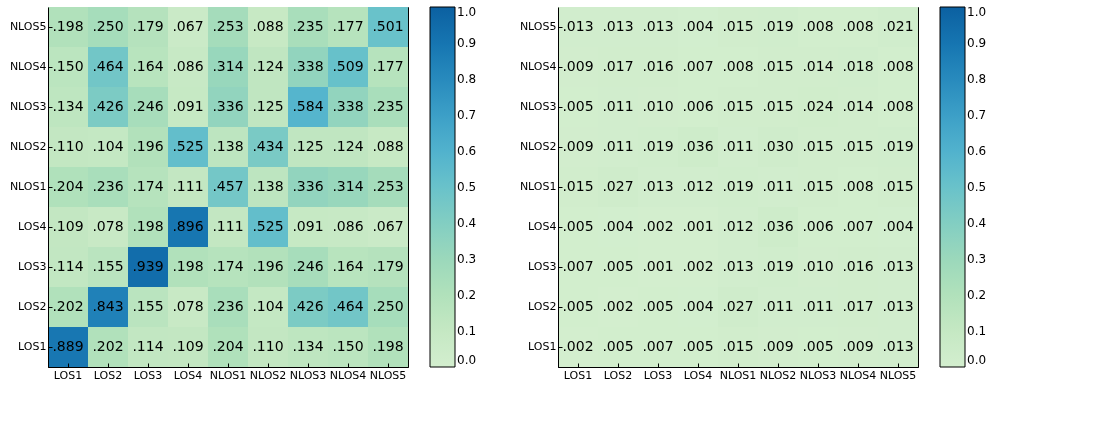  I want to click on data-label: .088, so click(388, 146).